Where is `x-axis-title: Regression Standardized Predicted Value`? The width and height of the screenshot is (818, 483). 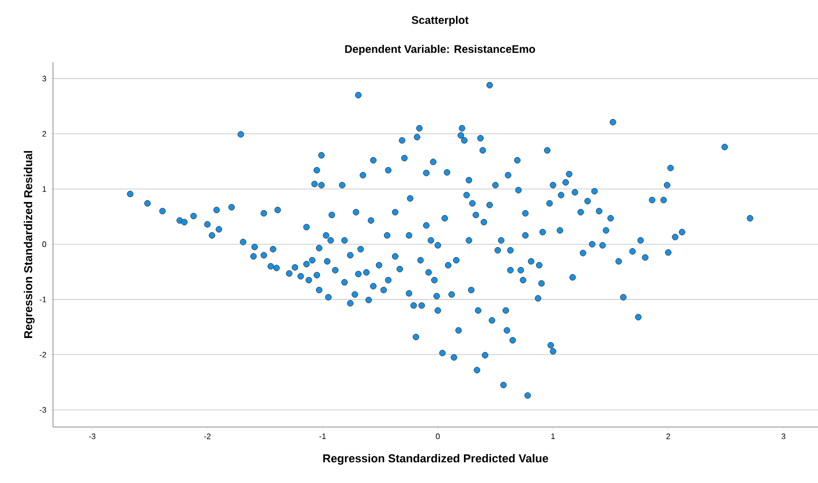
x-axis-title: Regression Standardized Predicted Value is located at coordinates (435, 459).